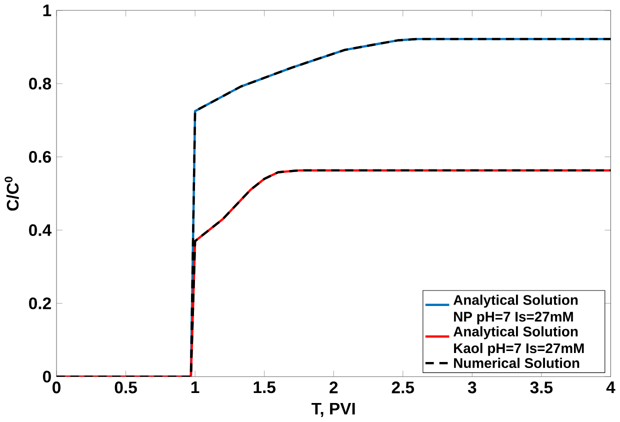 The image size is (620, 422). What do you see at coordinates (611, 388) in the screenshot?
I see `x-tick-label: 4` at bounding box center [611, 388].